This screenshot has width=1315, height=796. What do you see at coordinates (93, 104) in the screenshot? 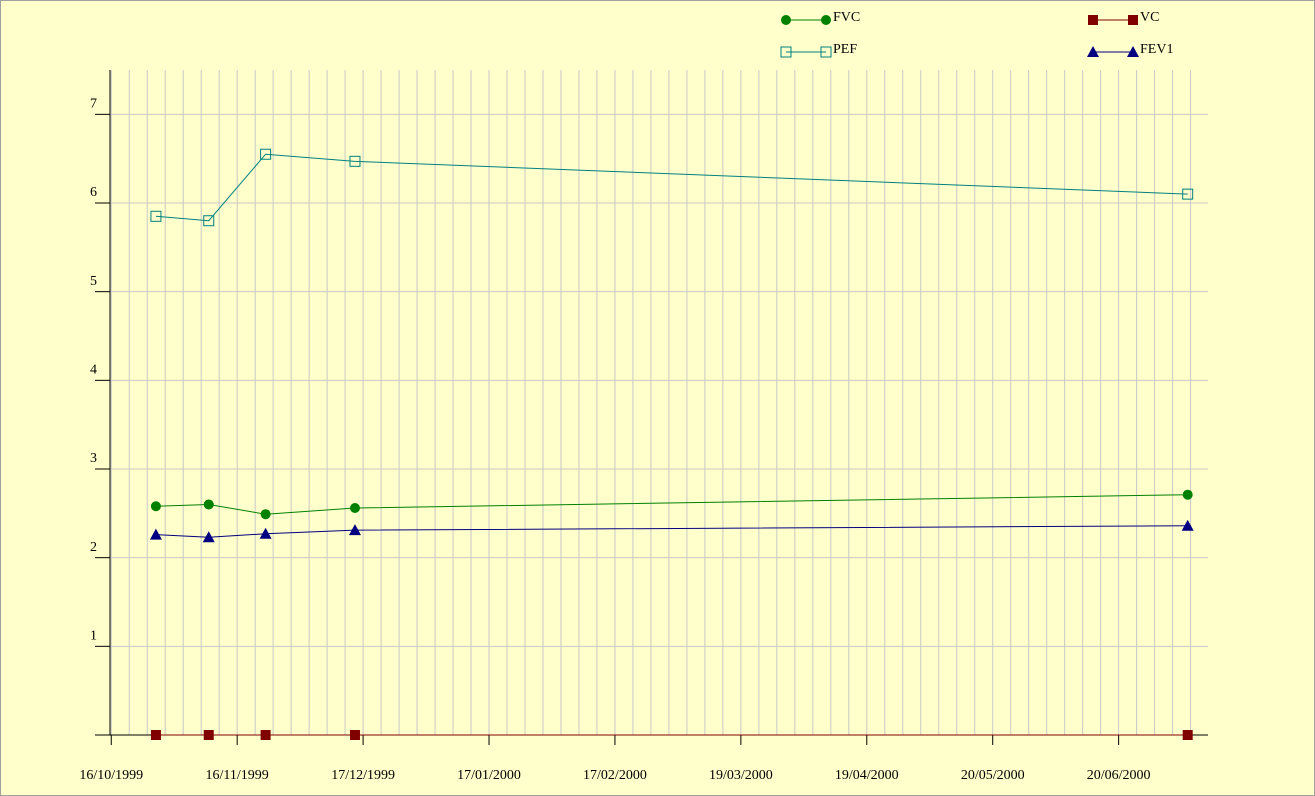
I see `y-tick-label: 7` at bounding box center [93, 104].